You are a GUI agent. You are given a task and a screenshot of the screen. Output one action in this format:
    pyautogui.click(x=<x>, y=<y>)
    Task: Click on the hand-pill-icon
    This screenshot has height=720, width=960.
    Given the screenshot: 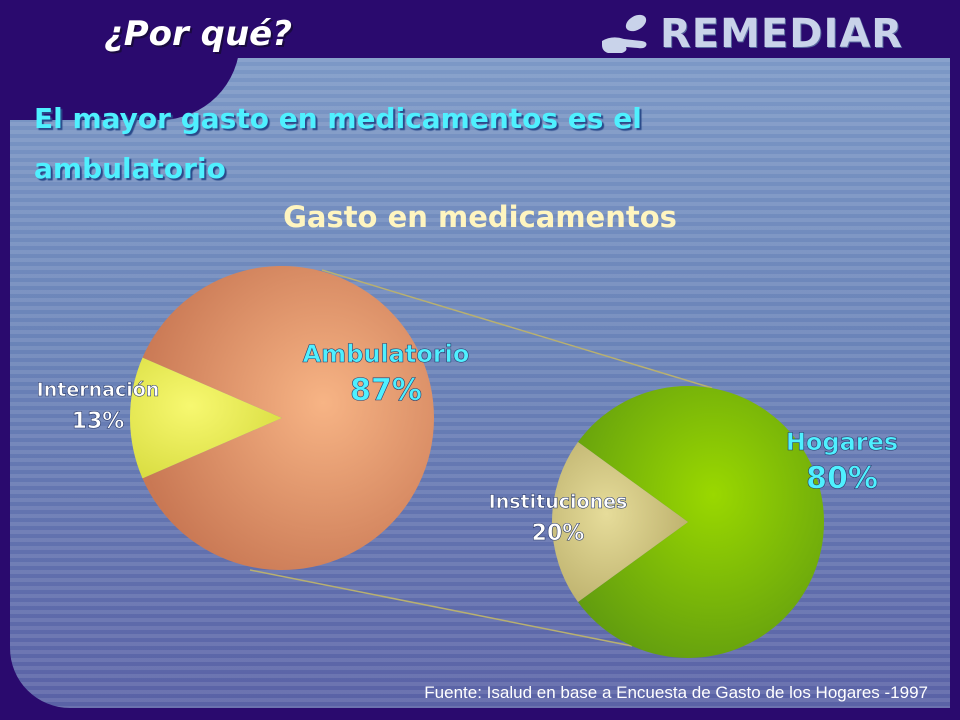 What is the action you would take?
    pyautogui.click(x=624, y=33)
    